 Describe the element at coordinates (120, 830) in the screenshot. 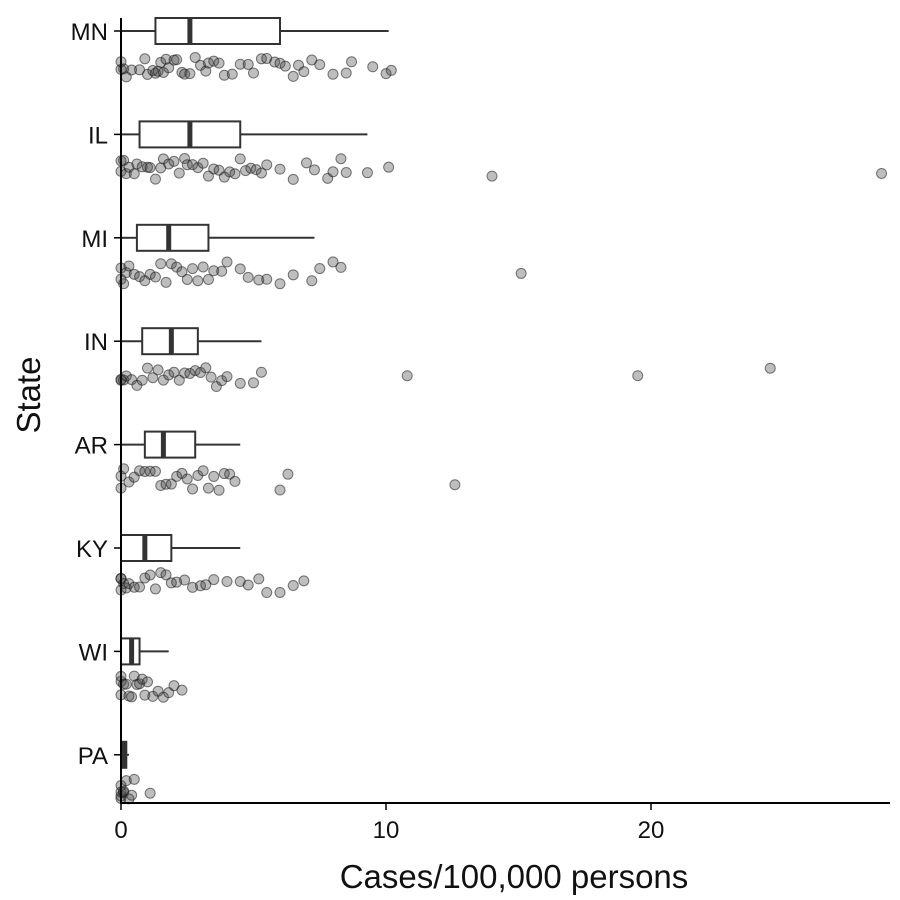

I see `x-tick-label-0: 0` at that location.